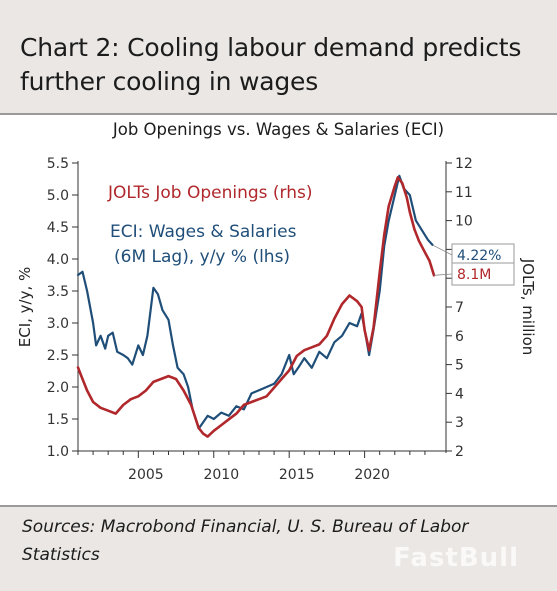  I want to click on right-tick-label: 3, so click(459, 423).